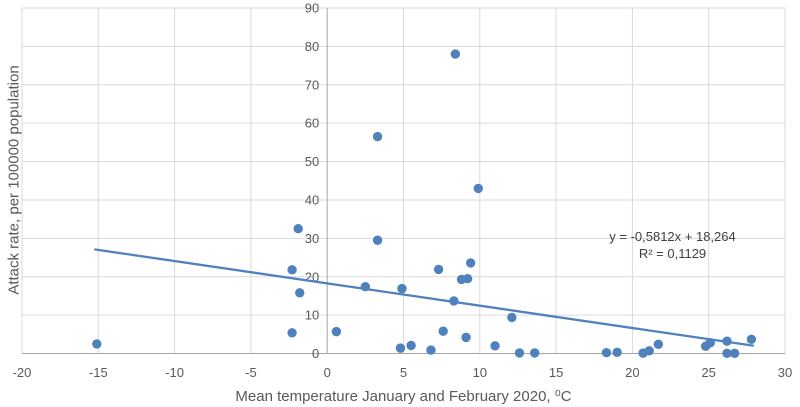  Describe the element at coordinates (312, 161) in the screenshot. I see `y-tick-label: 50` at that location.